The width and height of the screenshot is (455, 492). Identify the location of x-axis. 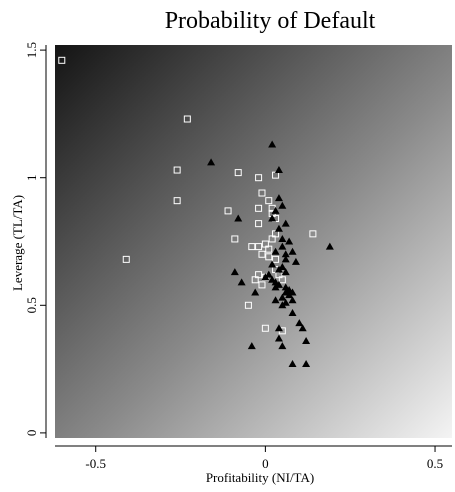
(253, 448).